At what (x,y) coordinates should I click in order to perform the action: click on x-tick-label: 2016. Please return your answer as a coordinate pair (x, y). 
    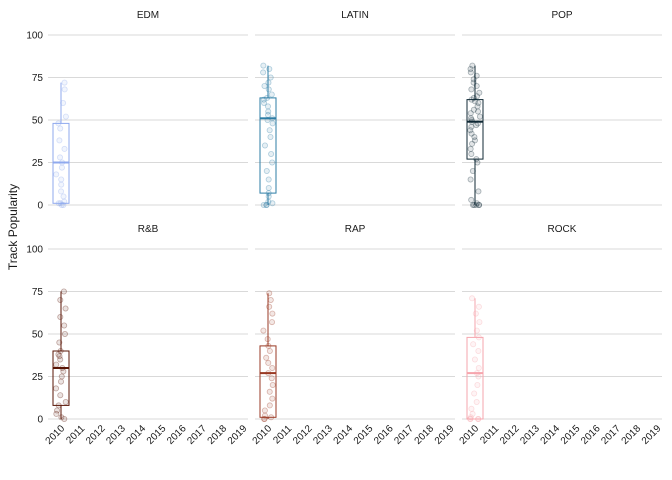
    Looking at the image, I should click on (177, 435).